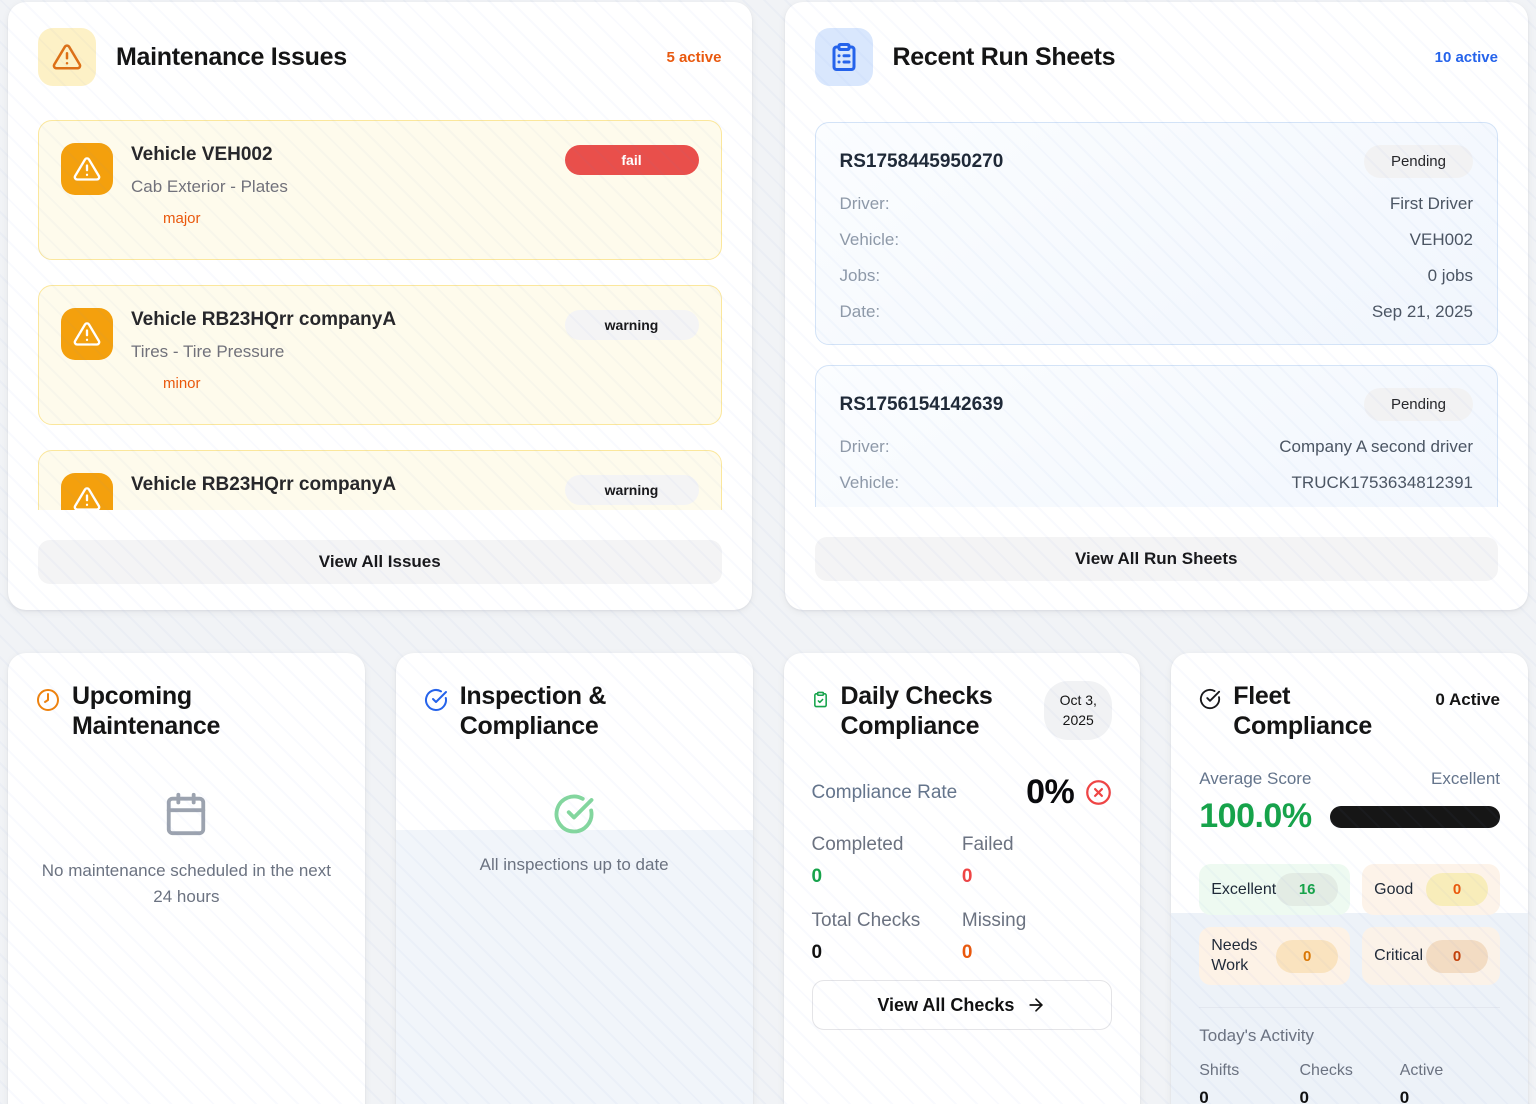  Describe the element at coordinates (1256, 1035) in the screenshot. I see `todays-activity-title: Today's Activity` at that location.